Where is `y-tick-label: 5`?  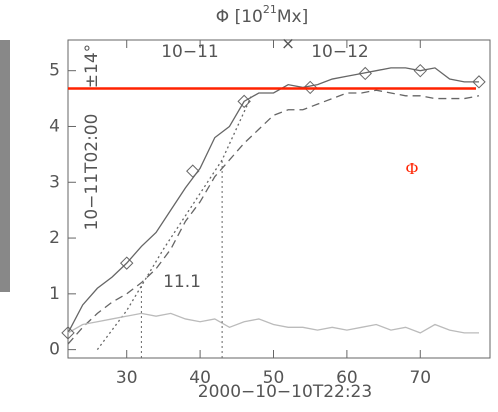
y-tick-label: 5 is located at coordinates (54, 71).